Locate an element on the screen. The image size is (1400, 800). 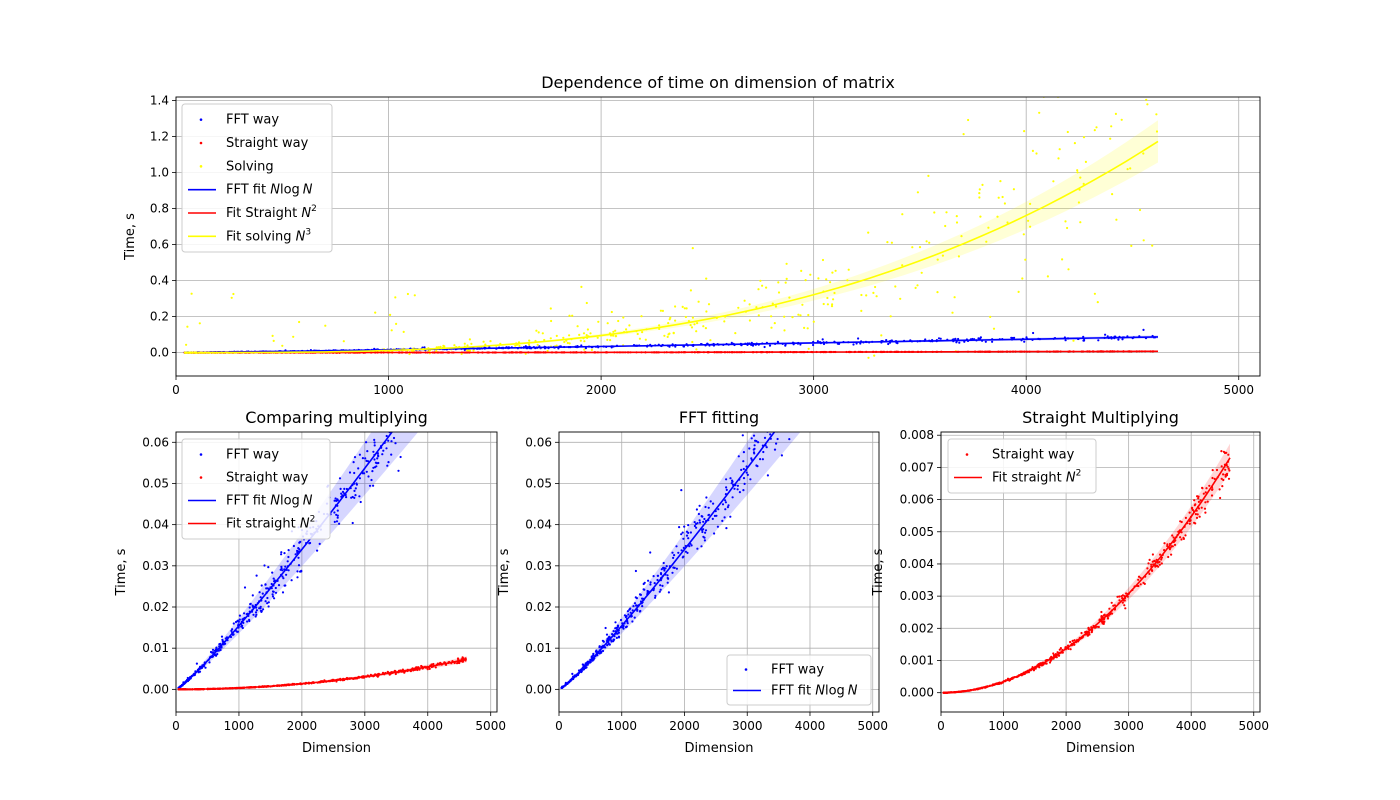
y-tick: 0.03 is located at coordinates (542, 566).